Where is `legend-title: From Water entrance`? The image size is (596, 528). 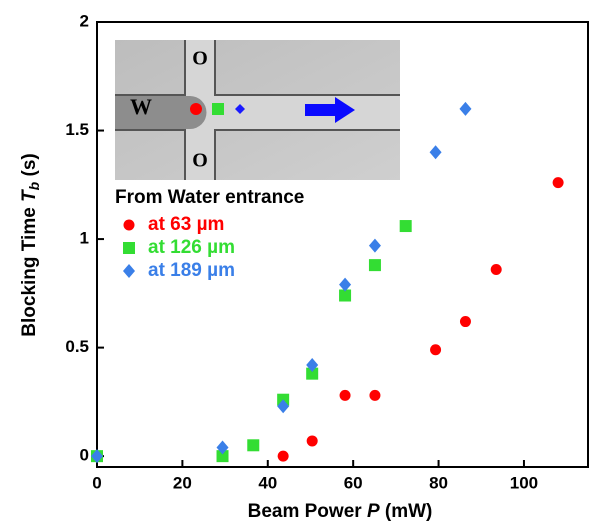 legend-title: From Water entrance is located at coordinates (209, 197).